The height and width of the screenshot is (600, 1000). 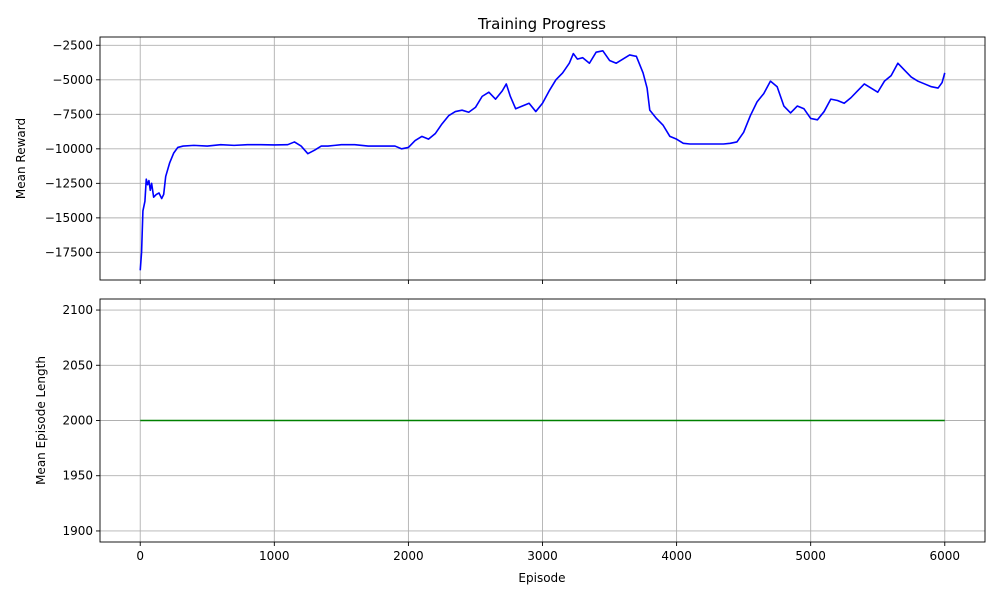 I want to click on x-tick-label: 4000, so click(x=676, y=556).